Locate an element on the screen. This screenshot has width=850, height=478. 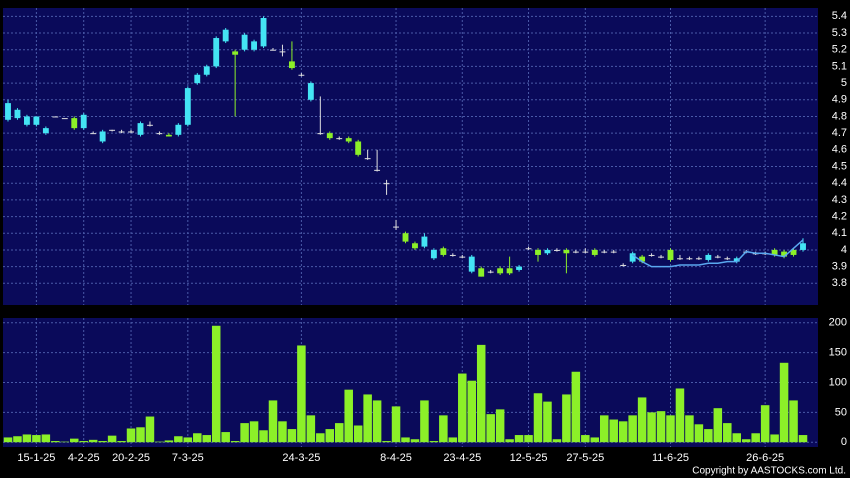
copyright: Copyright by AASTOCKS.com Ltd. is located at coordinates (769, 471).